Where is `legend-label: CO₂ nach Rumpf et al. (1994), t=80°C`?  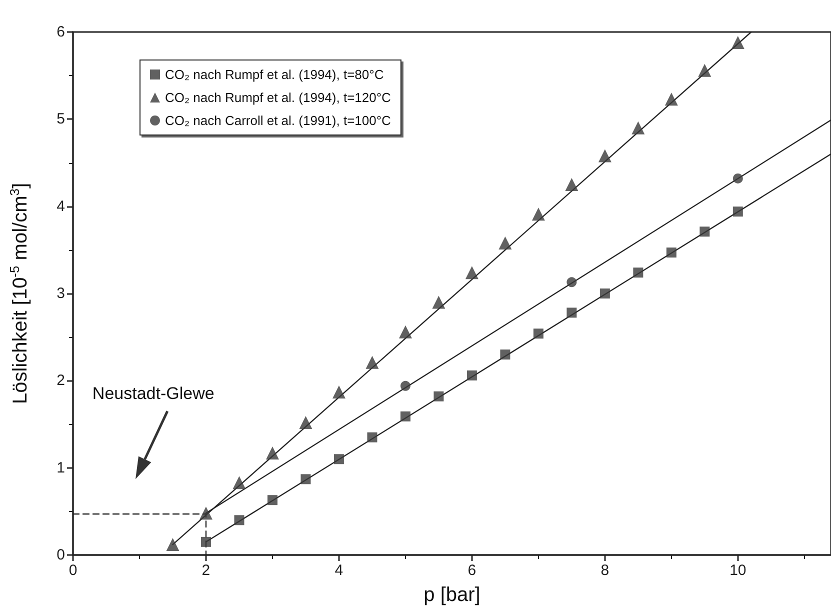 legend-label: CO₂ nach Rumpf et al. (1994), t=80°C is located at coordinates (274, 74).